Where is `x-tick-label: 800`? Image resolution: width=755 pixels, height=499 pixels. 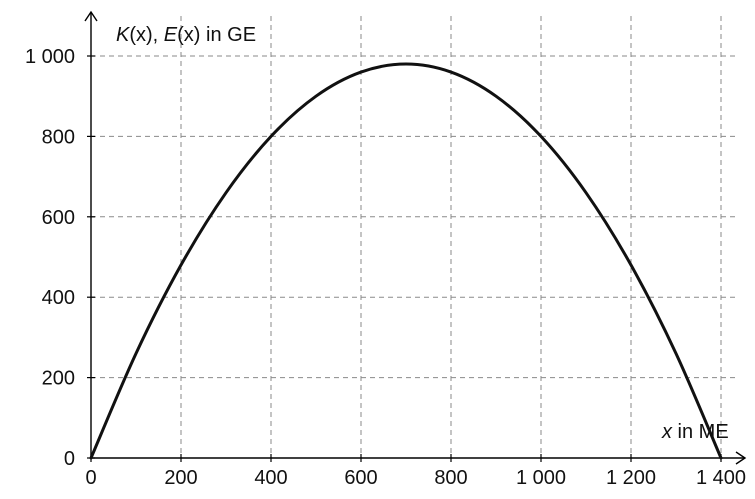
x-tick-label: 800 is located at coordinates (450, 478).